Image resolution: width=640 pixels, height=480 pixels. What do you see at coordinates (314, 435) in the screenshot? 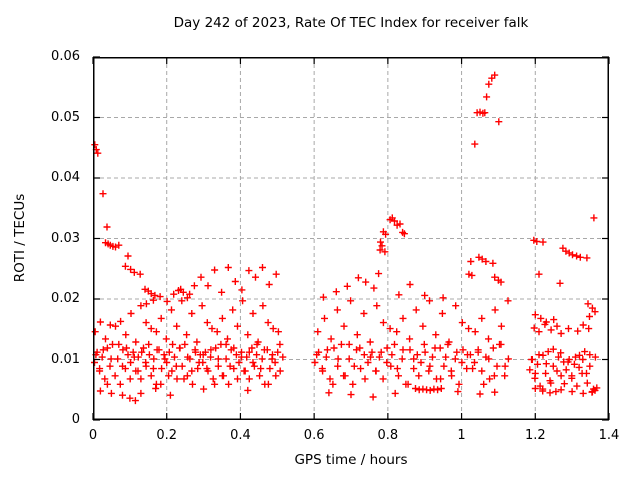
I see `x-tick-label: 0.6` at bounding box center [314, 435].